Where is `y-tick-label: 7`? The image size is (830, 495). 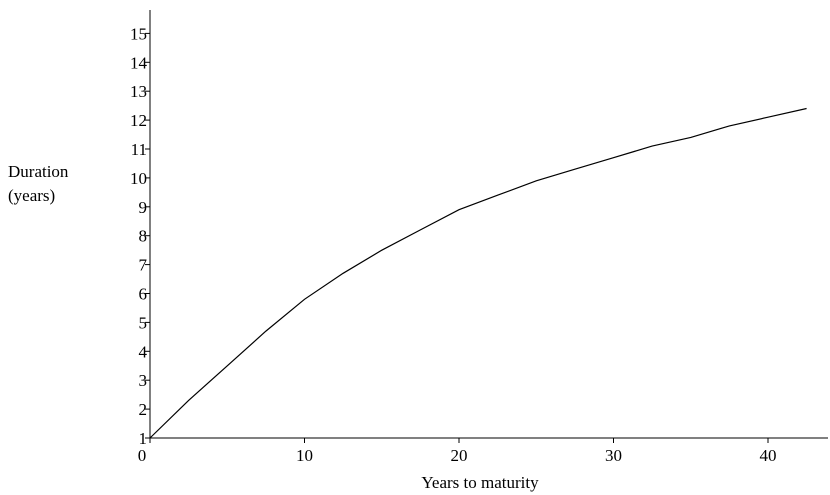 y-tick-label: 7 is located at coordinates (143, 265).